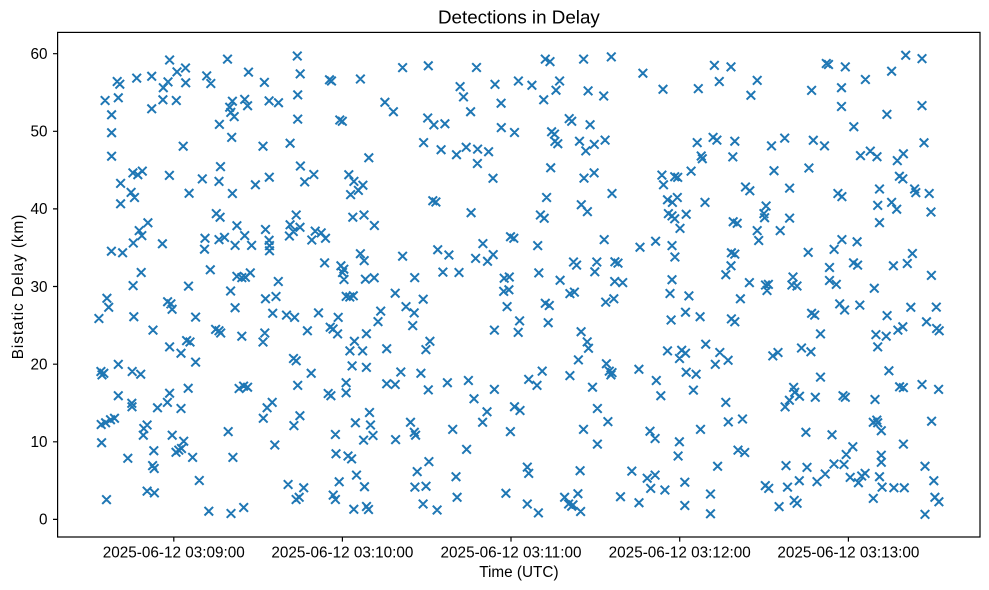 This screenshot has height=590, width=989. What do you see at coordinates (848, 553) in the screenshot?
I see `svg-text: 2025-06-12 03:13:00` at bounding box center [848, 553].